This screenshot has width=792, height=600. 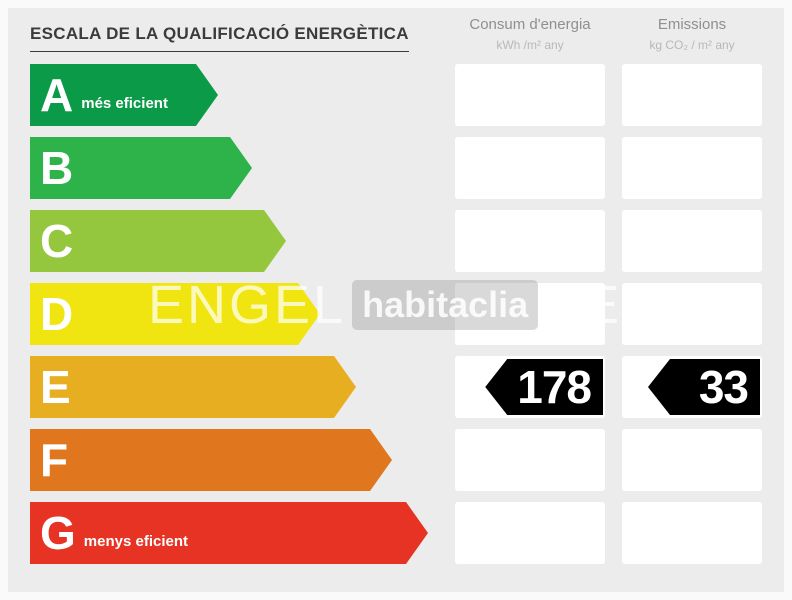 What do you see at coordinates (141, 168) in the screenshot?
I see `rating-bar-b: B` at bounding box center [141, 168].